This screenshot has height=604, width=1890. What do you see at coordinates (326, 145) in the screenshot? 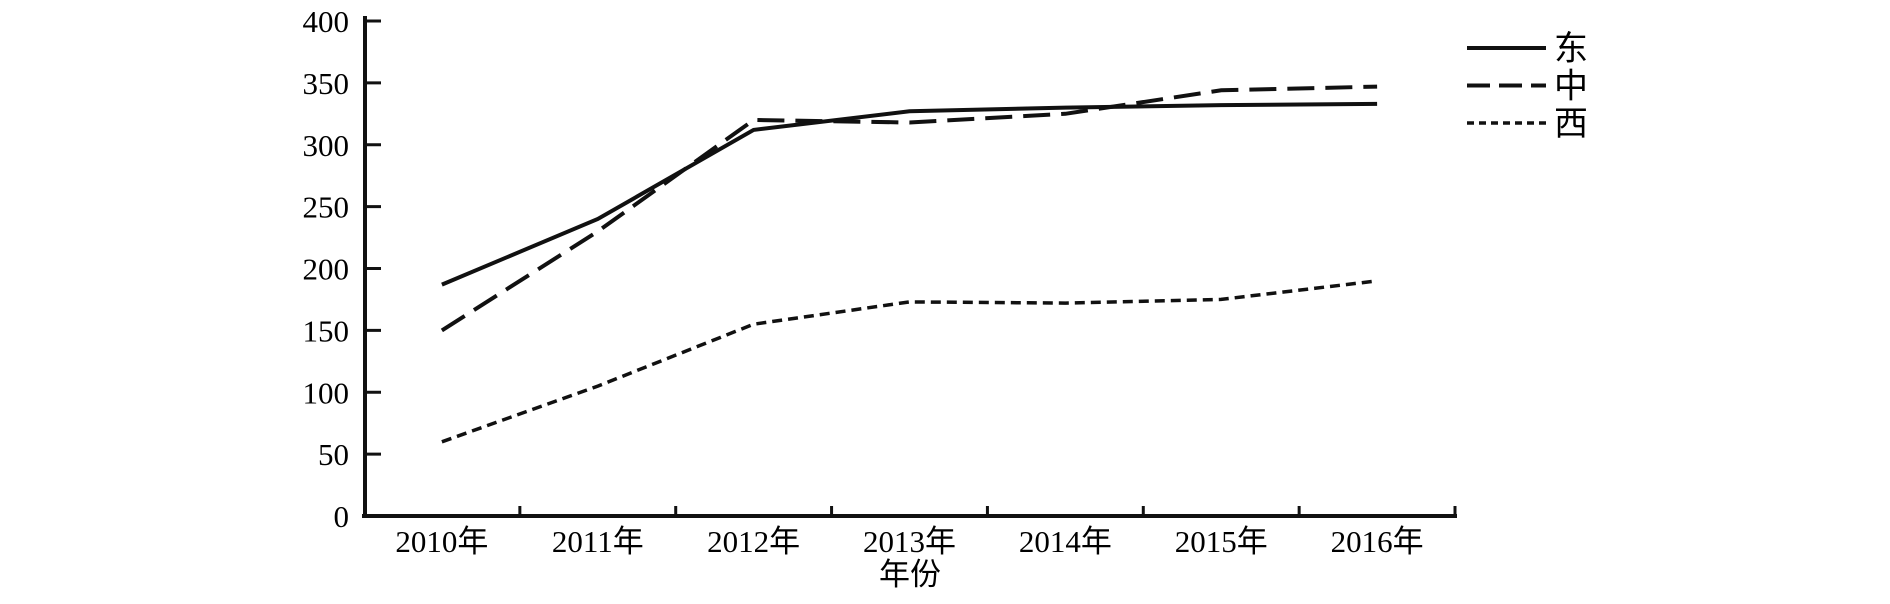
I see `y-tick-label: 300` at bounding box center [326, 145].